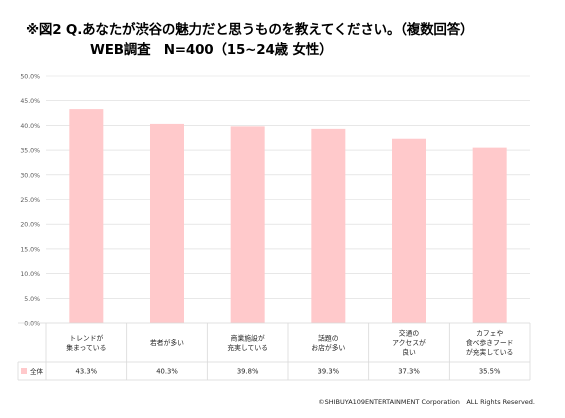  Describe the element at coordinates (247, 342) in the screenshot. I see `x-tick-label: 商業施設が充実している` at that location.